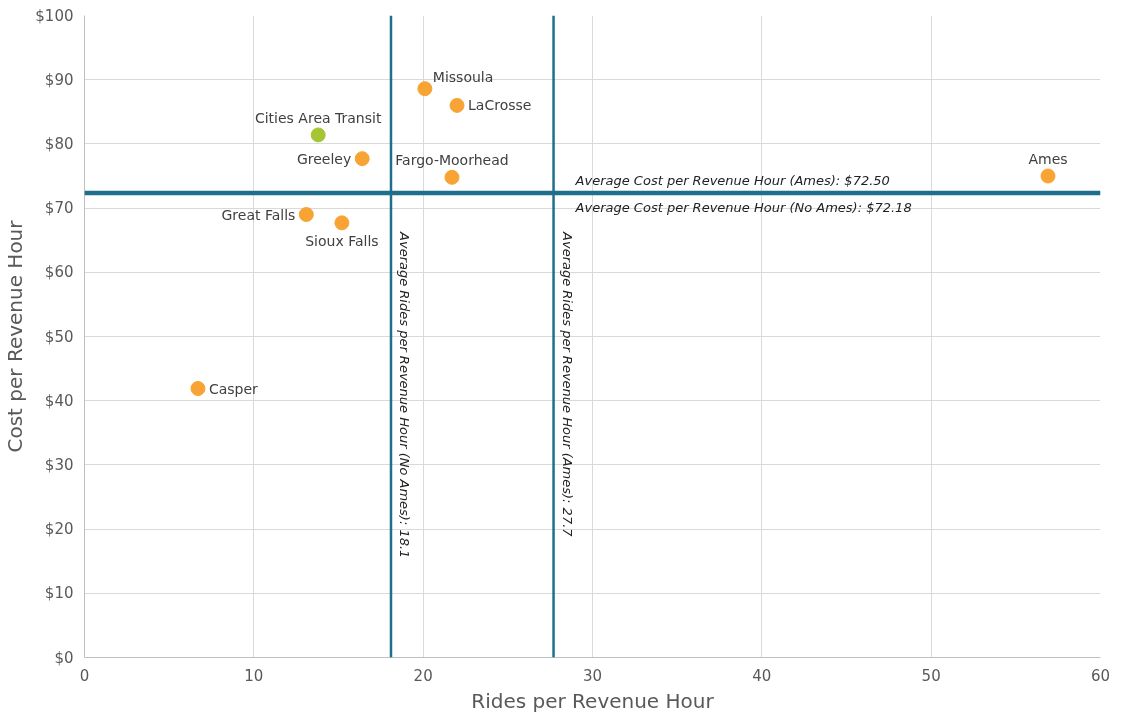 The height and width of the screenshot is (725, 1142). I want to click on annotation: Greeley, so click(324, 158).